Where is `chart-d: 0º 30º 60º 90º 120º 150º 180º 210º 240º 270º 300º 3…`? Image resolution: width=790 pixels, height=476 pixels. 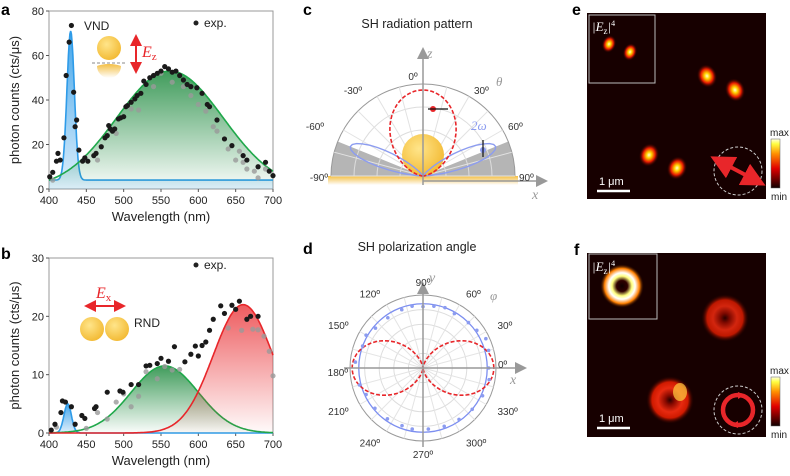
chart-d: 0º 30º 60º 90º 120º 150º 180º 210º 240º 270º 300º 3… is located at coordinates (427, 366).